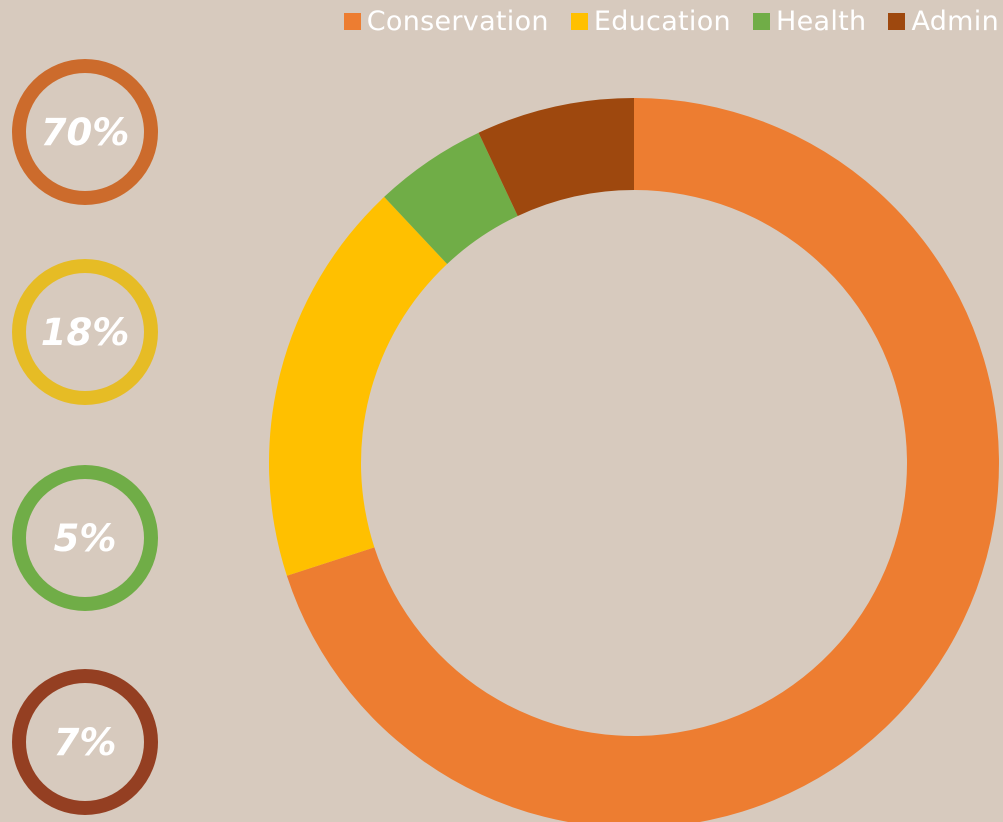  Describe the element at coordinates (761, 21) in the screenshot. I see `legend-swatch-health` at that location.